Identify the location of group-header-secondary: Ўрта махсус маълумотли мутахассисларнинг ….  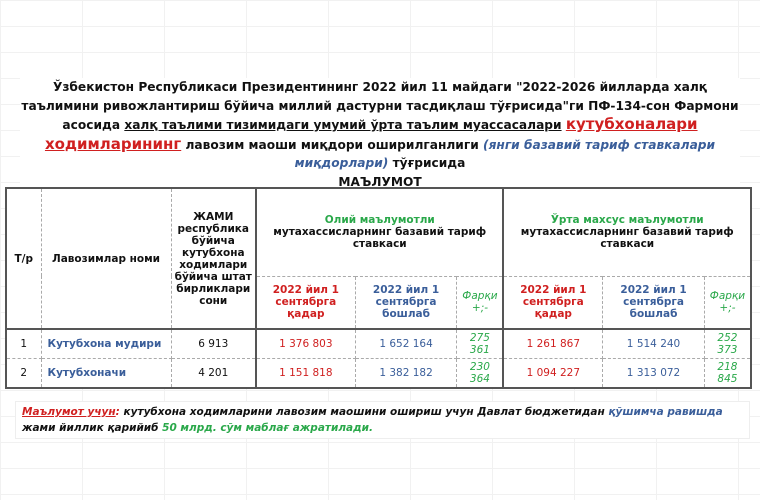
(627, 232).